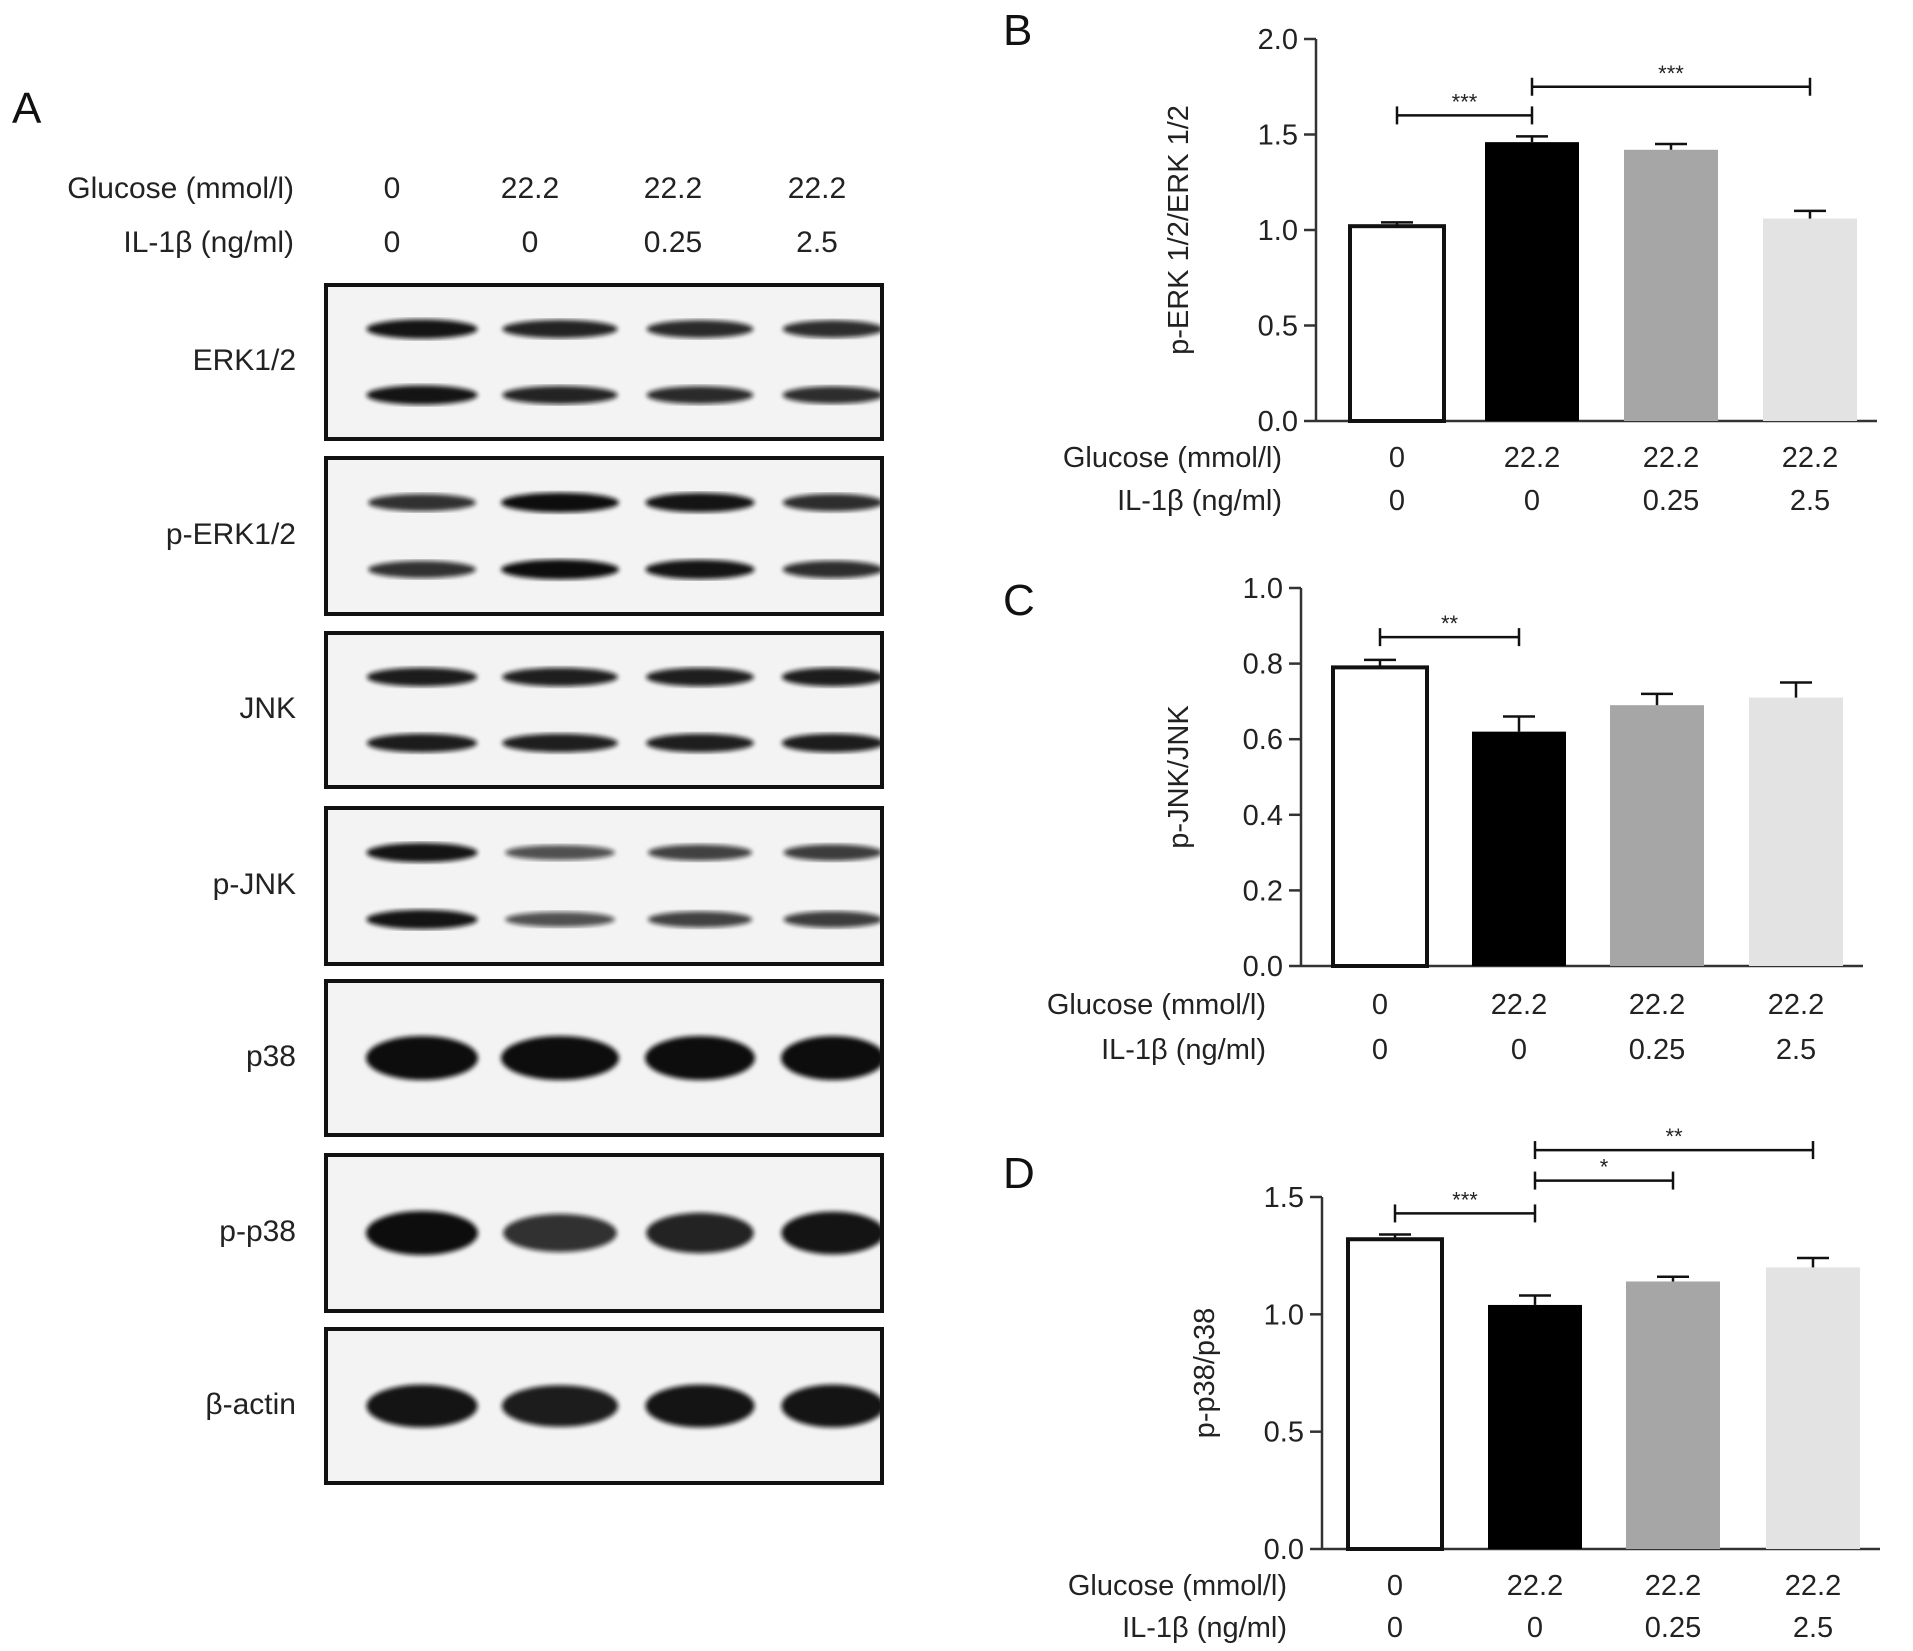 The height and width of the screenshot is (1651, 1913). I want to click on y-tick-label: 2.0, so click(1278, 40).